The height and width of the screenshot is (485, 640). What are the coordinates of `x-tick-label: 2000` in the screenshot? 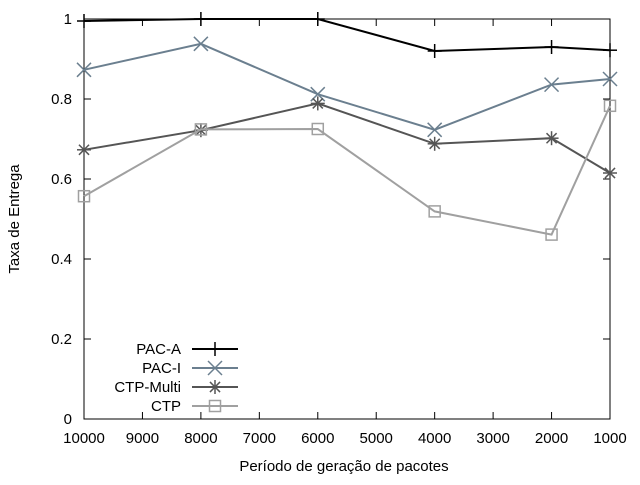 It's located at (551, 438).